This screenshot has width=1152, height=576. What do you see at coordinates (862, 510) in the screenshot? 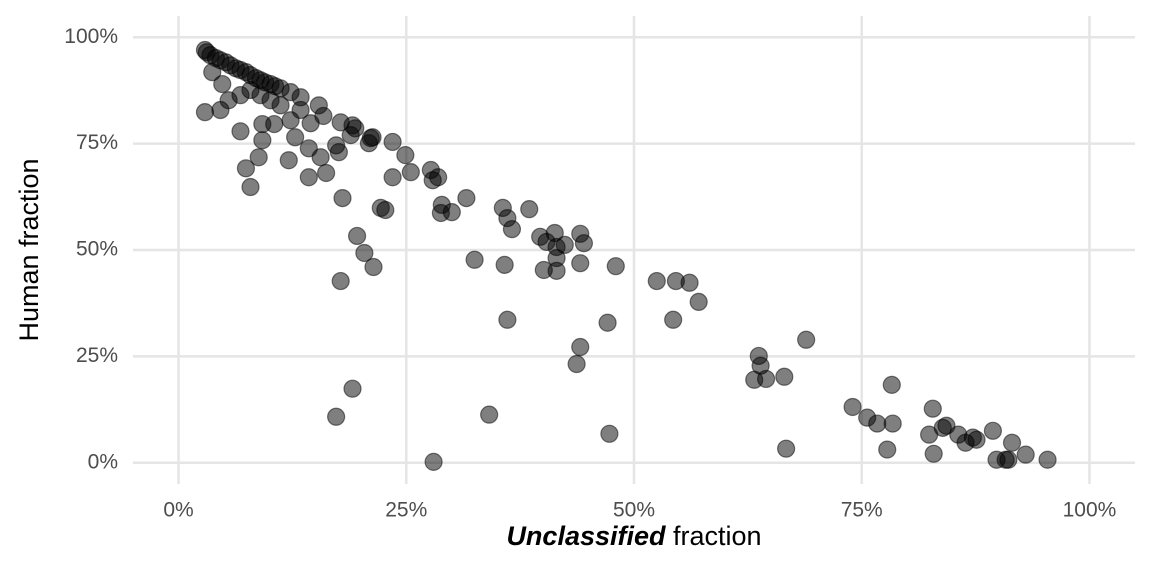
I see `x-tick-label: 75%` at bounding box center [862, 510].